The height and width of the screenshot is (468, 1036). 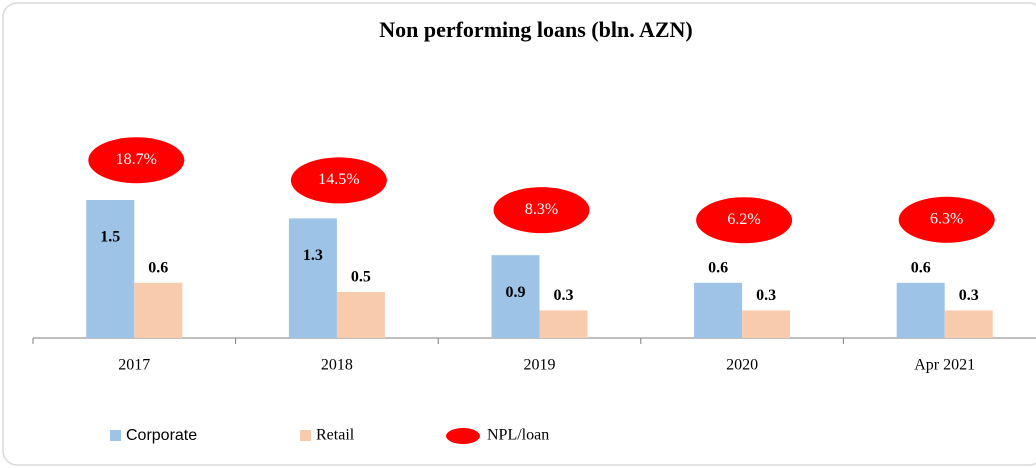 I want to click on data-label: 14.5%, so click(x=338, y=179).